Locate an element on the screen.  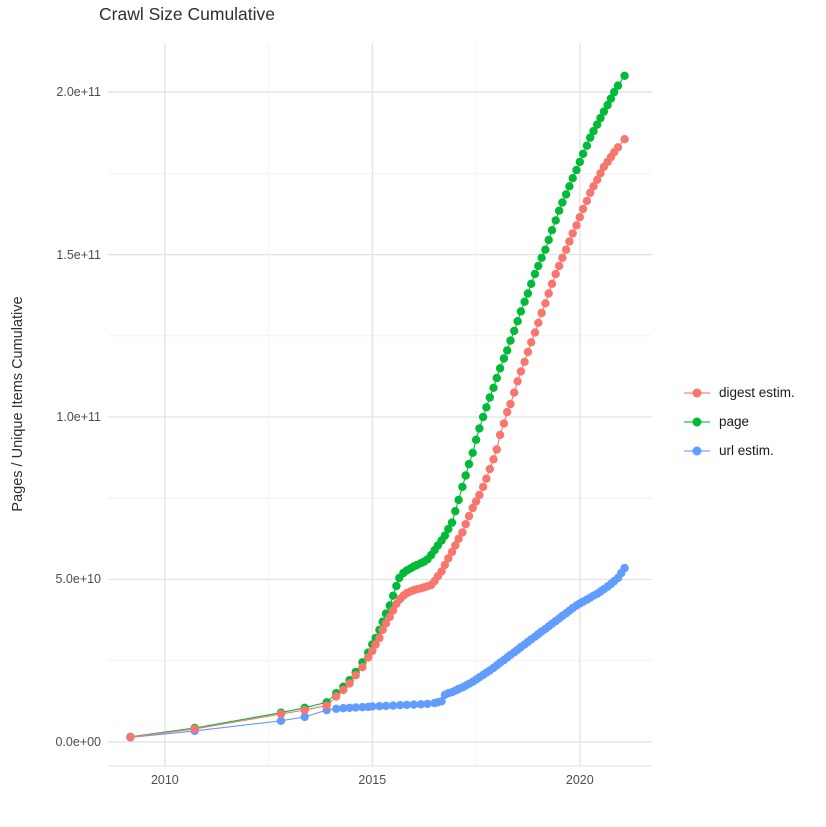
y-tick-label: 0.0e+00 is located at coordinates (78, 741).